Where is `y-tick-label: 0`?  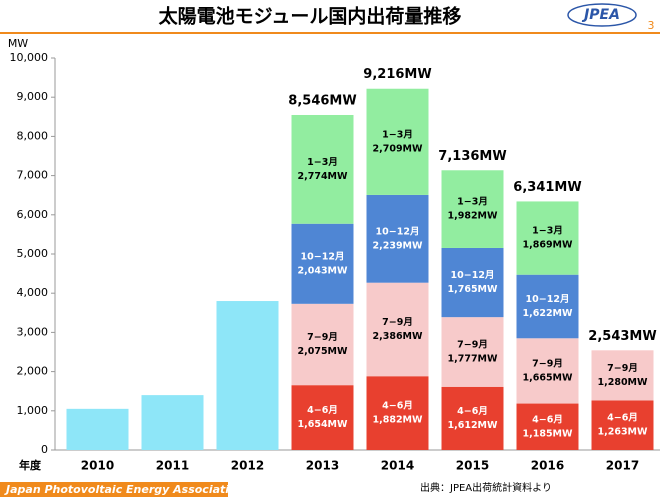
y-tick-label: 0 is located at coordinates (44, 449).